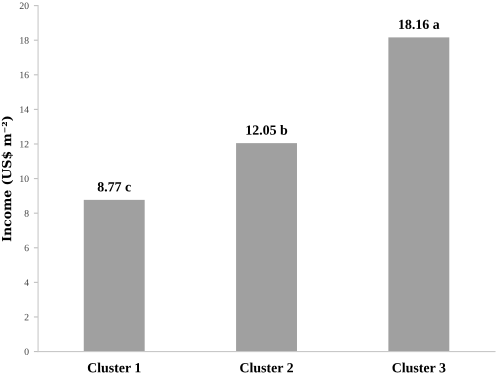 This screenshot has width=501, height=374. What do you see at coordinates (267, 367) in the screenshot?
I see `x-tick-label: Cluster 2` at bounding box center [267, 367].